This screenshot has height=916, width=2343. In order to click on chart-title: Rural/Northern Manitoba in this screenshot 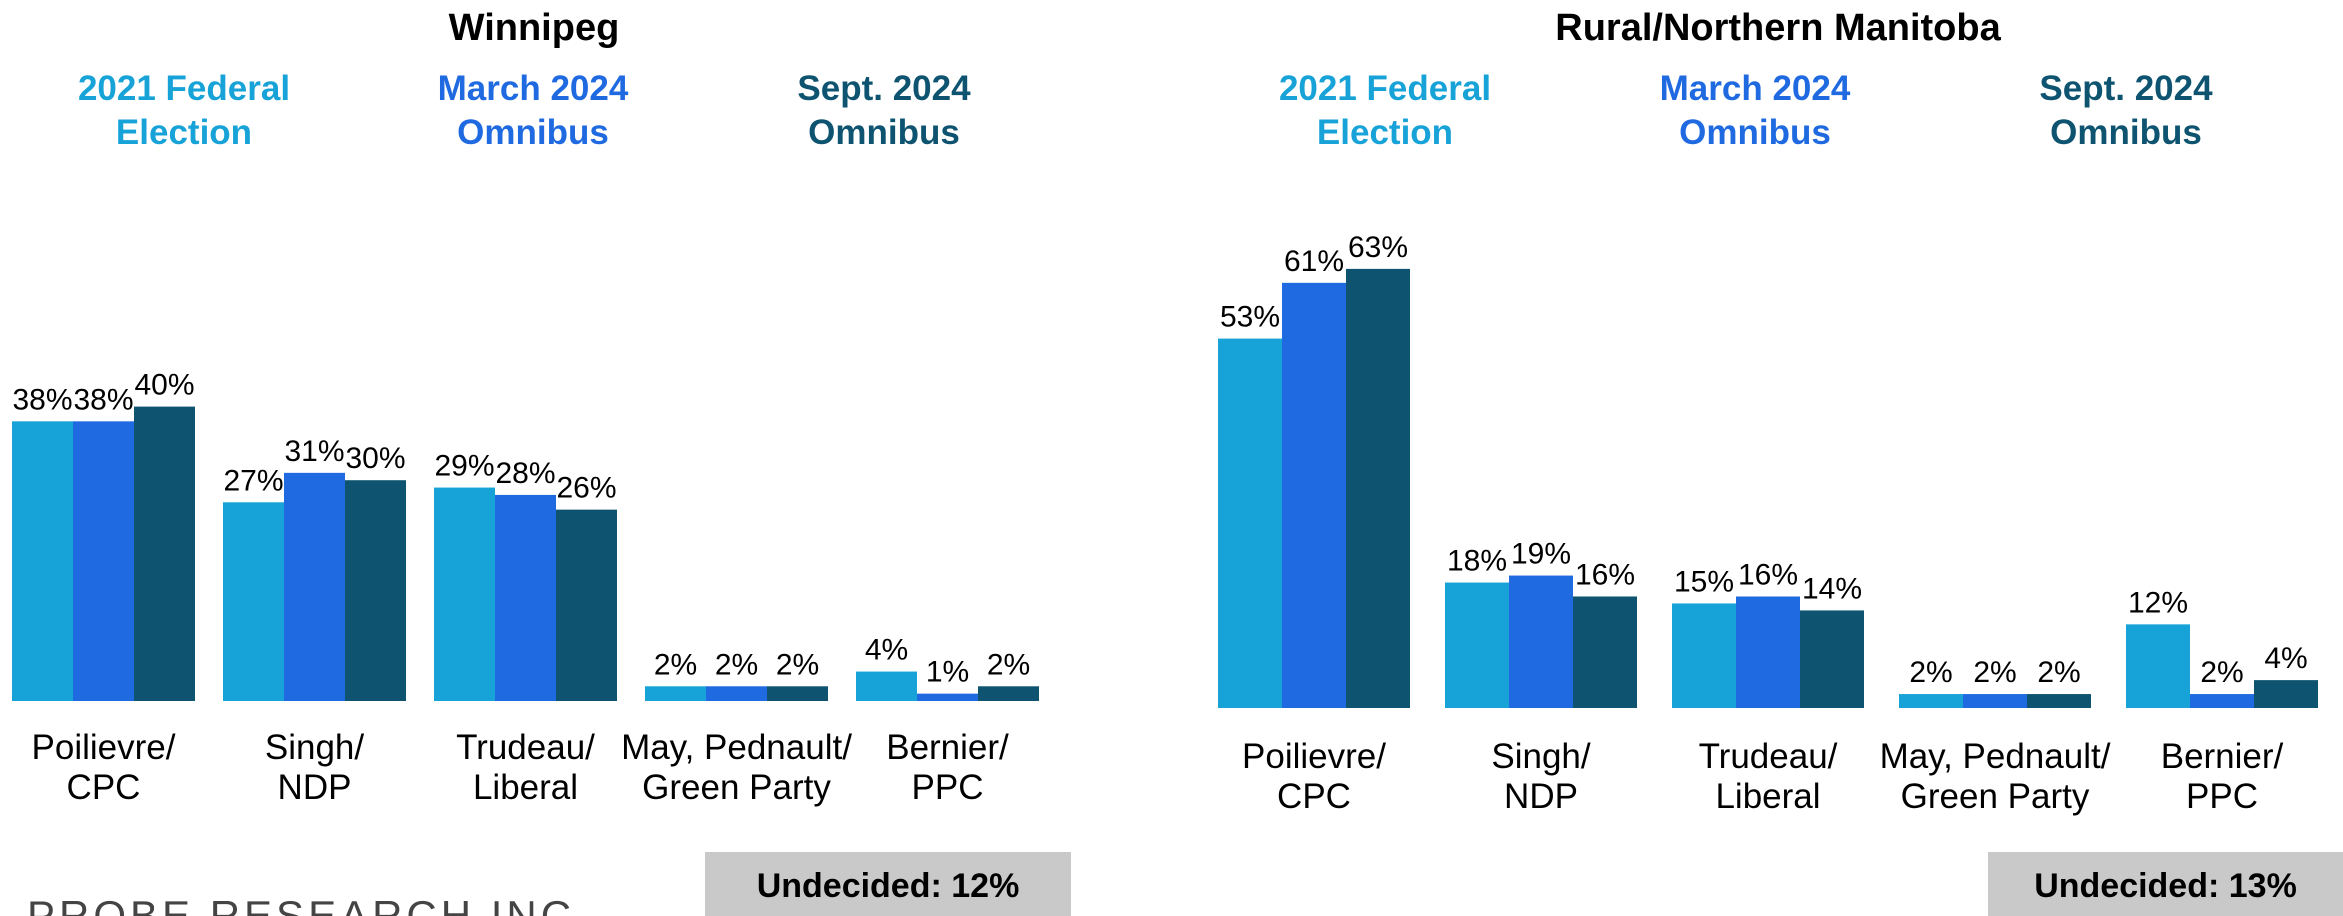, I will do `click(1778, 28)`.